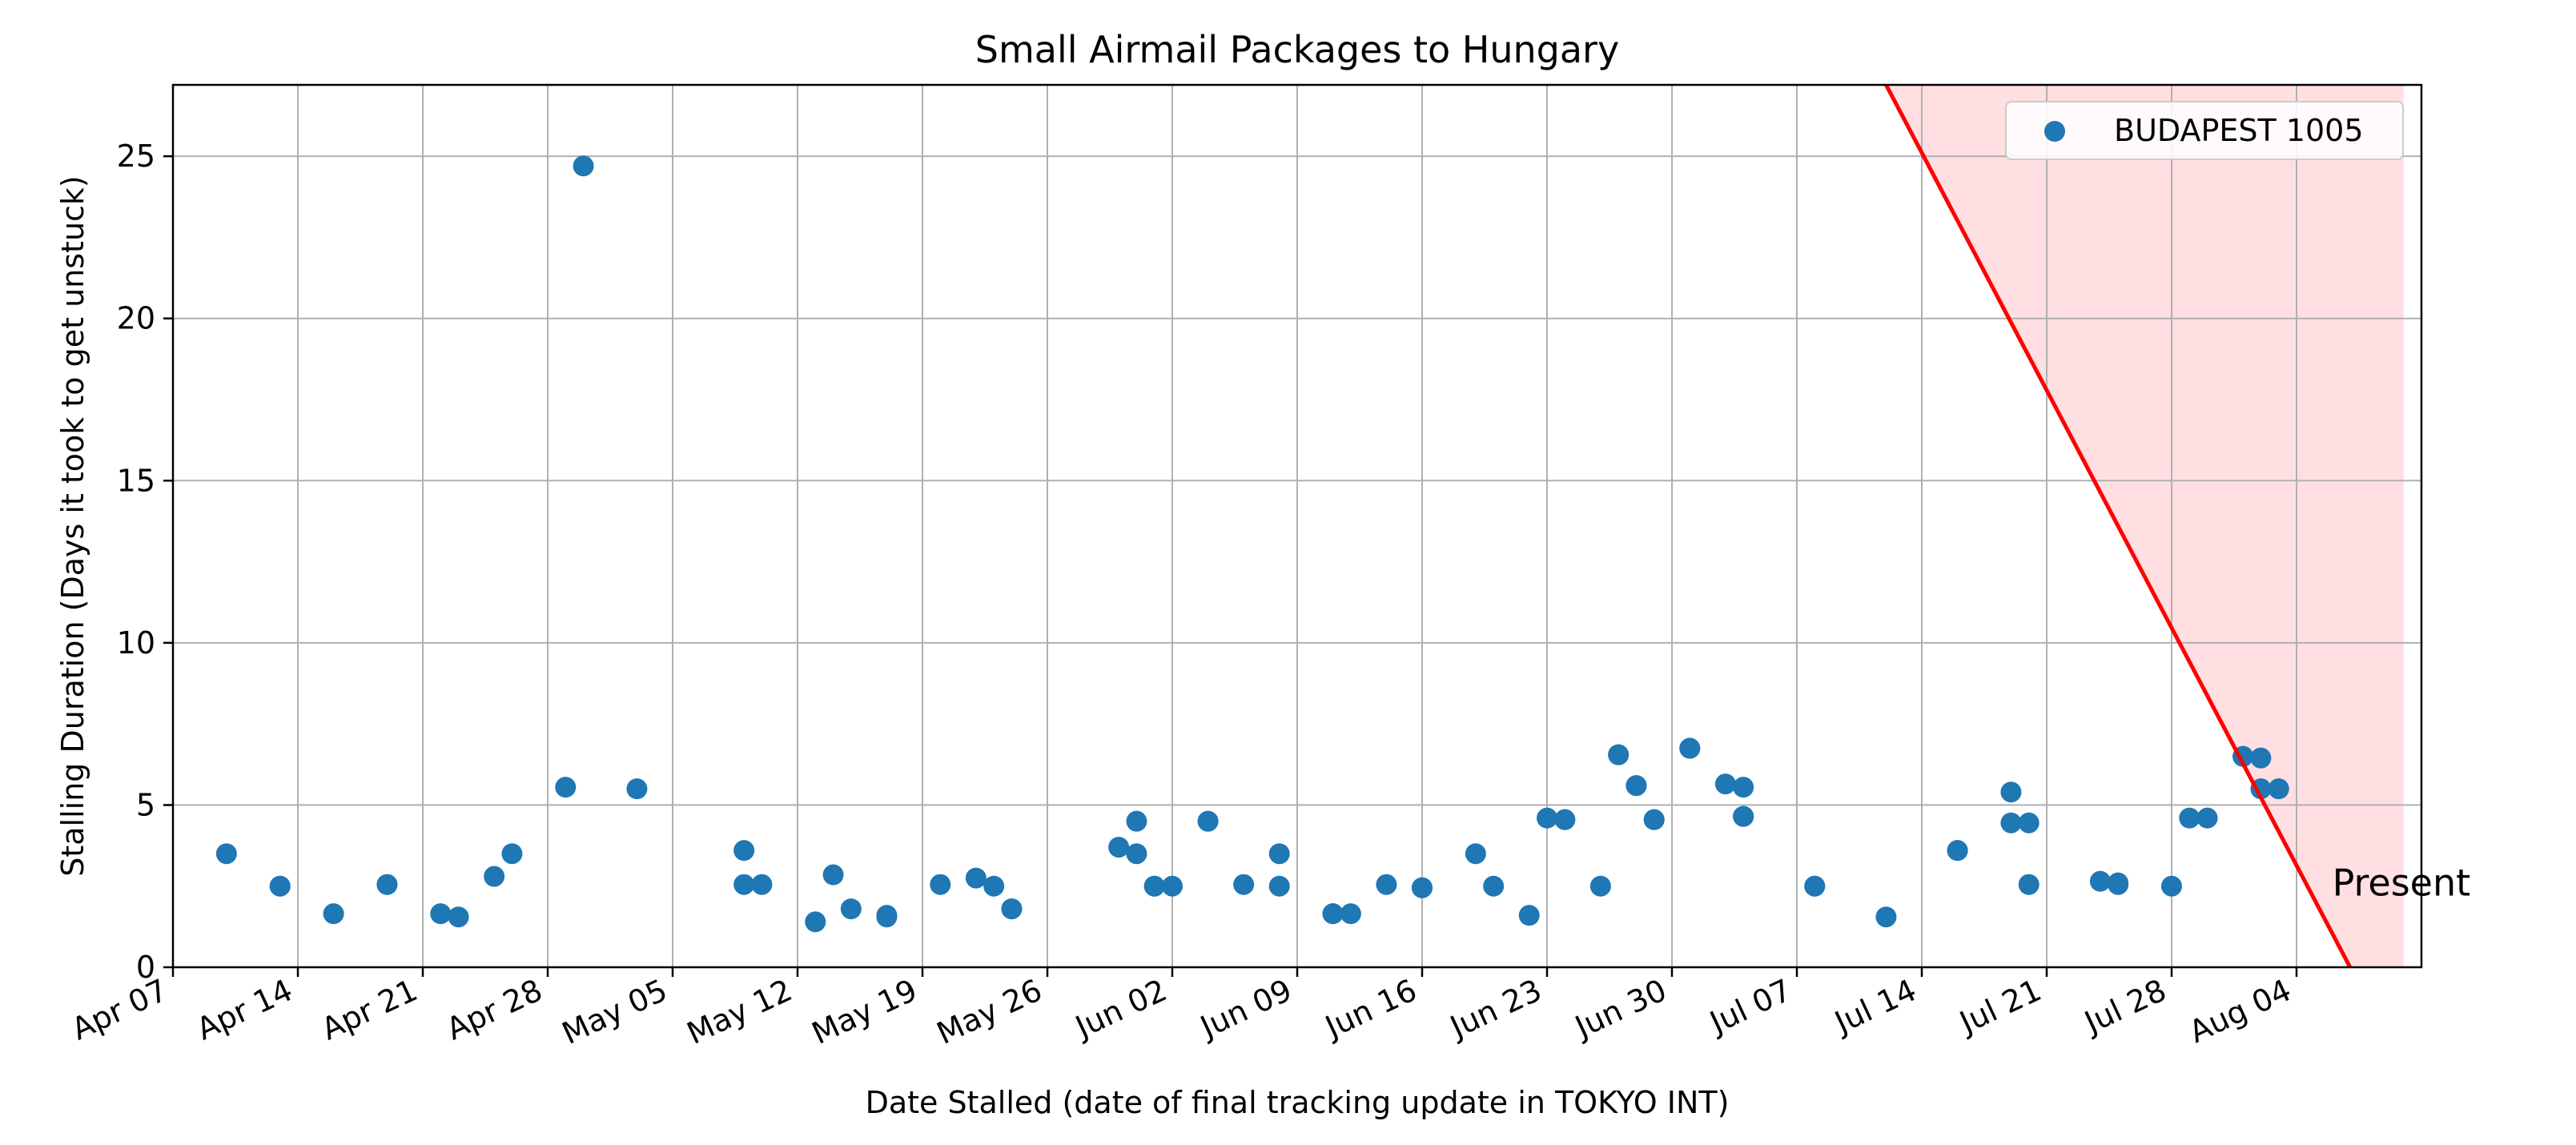 This screenshot has height=1145, width=2576. What do you see at coordinates (136, 318) in the screenshot?
I see `y-tick-label: 20` at bounding box center [136, 318].